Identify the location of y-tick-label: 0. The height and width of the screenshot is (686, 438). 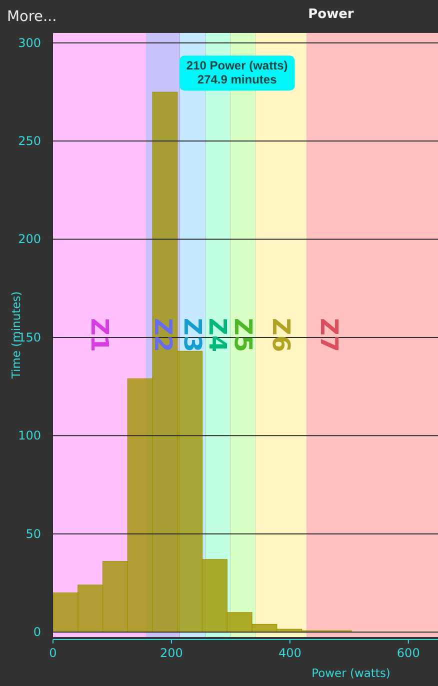
(37, 632).